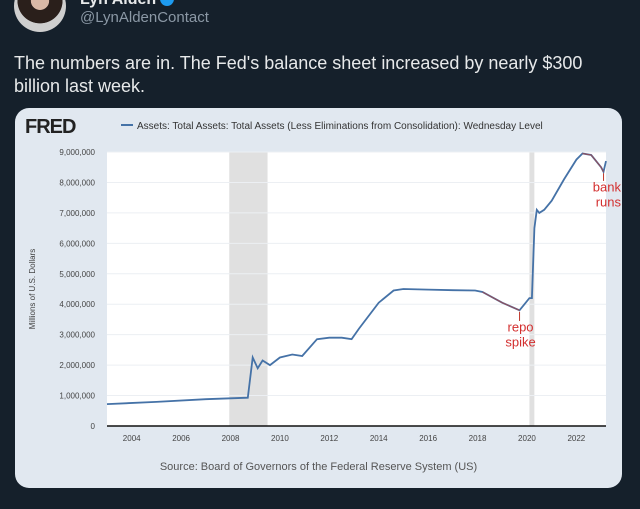 The height and width of the screenshot is (509, 640). I want to click on x-tick-label: 2004, so click(132, 438).